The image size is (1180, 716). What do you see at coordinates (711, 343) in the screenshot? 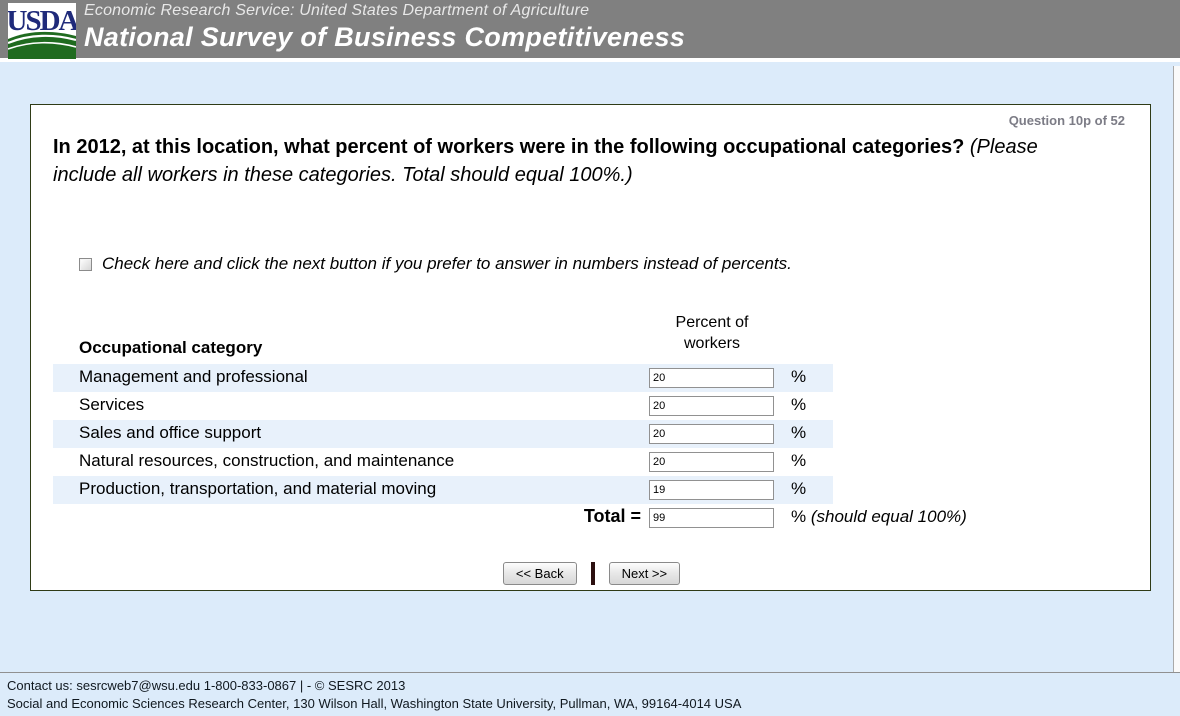
I see `column-header-percent-line2: workers` at bounding box center [711, 343].